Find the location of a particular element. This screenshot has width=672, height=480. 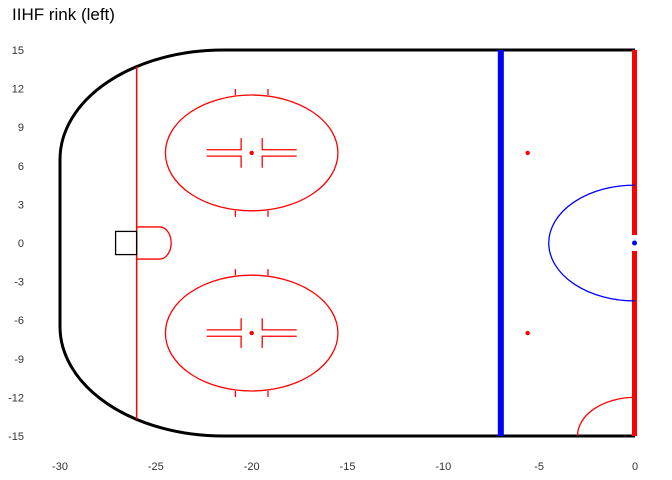

center-faceoff-dot is located at coordinates (634, 243).